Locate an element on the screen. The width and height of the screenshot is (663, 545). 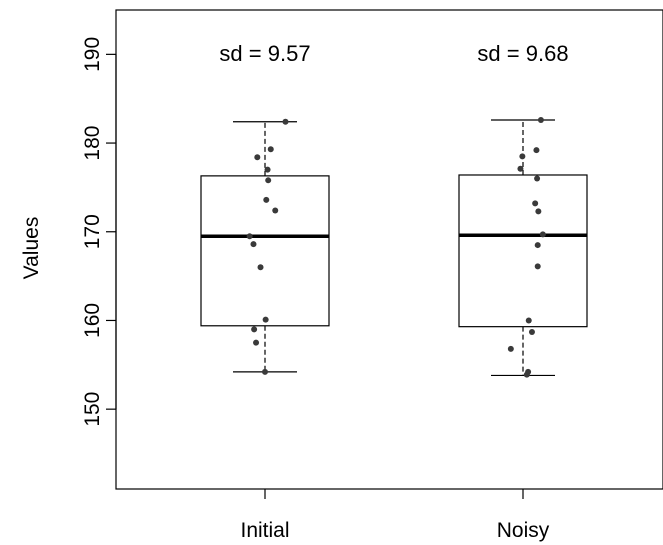
x-tick-label: Noisy is located at coordinates (523, 530).